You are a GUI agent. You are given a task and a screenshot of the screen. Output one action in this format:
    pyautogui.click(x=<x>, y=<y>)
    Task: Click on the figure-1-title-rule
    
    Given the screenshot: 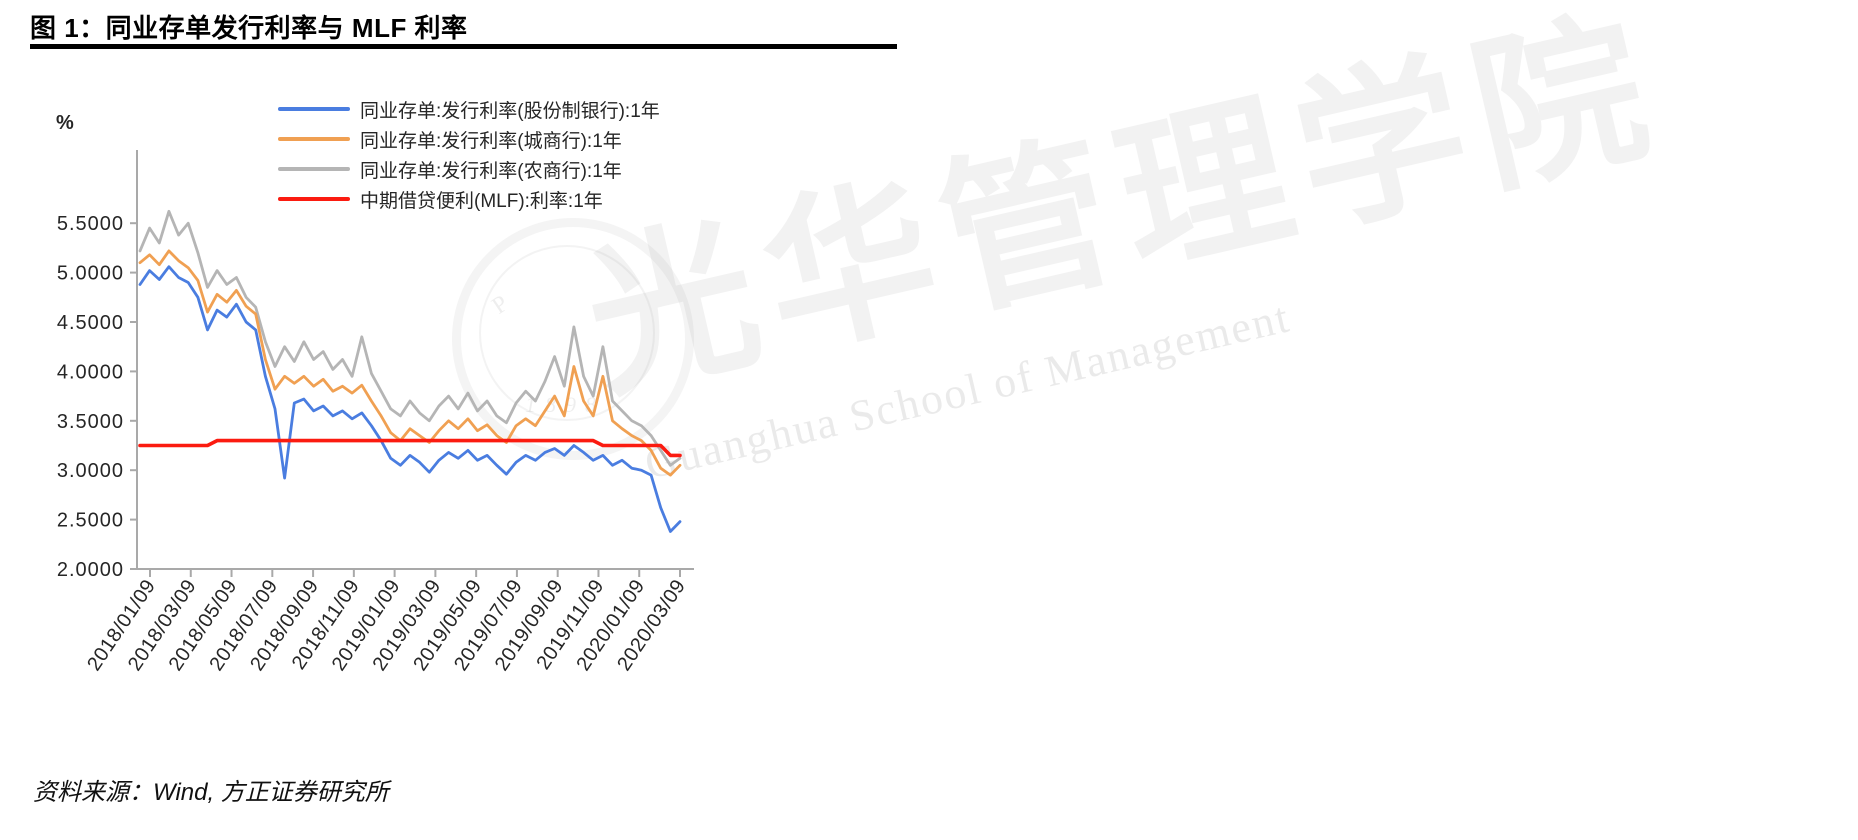 What is the action you would take?
    pyautogui.click(x=463, y=46)
    